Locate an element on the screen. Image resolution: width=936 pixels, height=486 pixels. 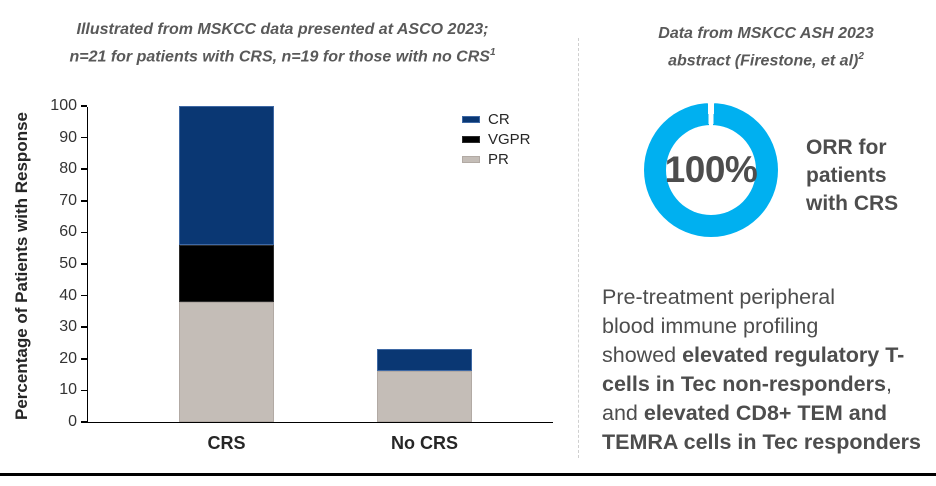
y-axis-tick-label: 70 is located at coordinates (68, 200).